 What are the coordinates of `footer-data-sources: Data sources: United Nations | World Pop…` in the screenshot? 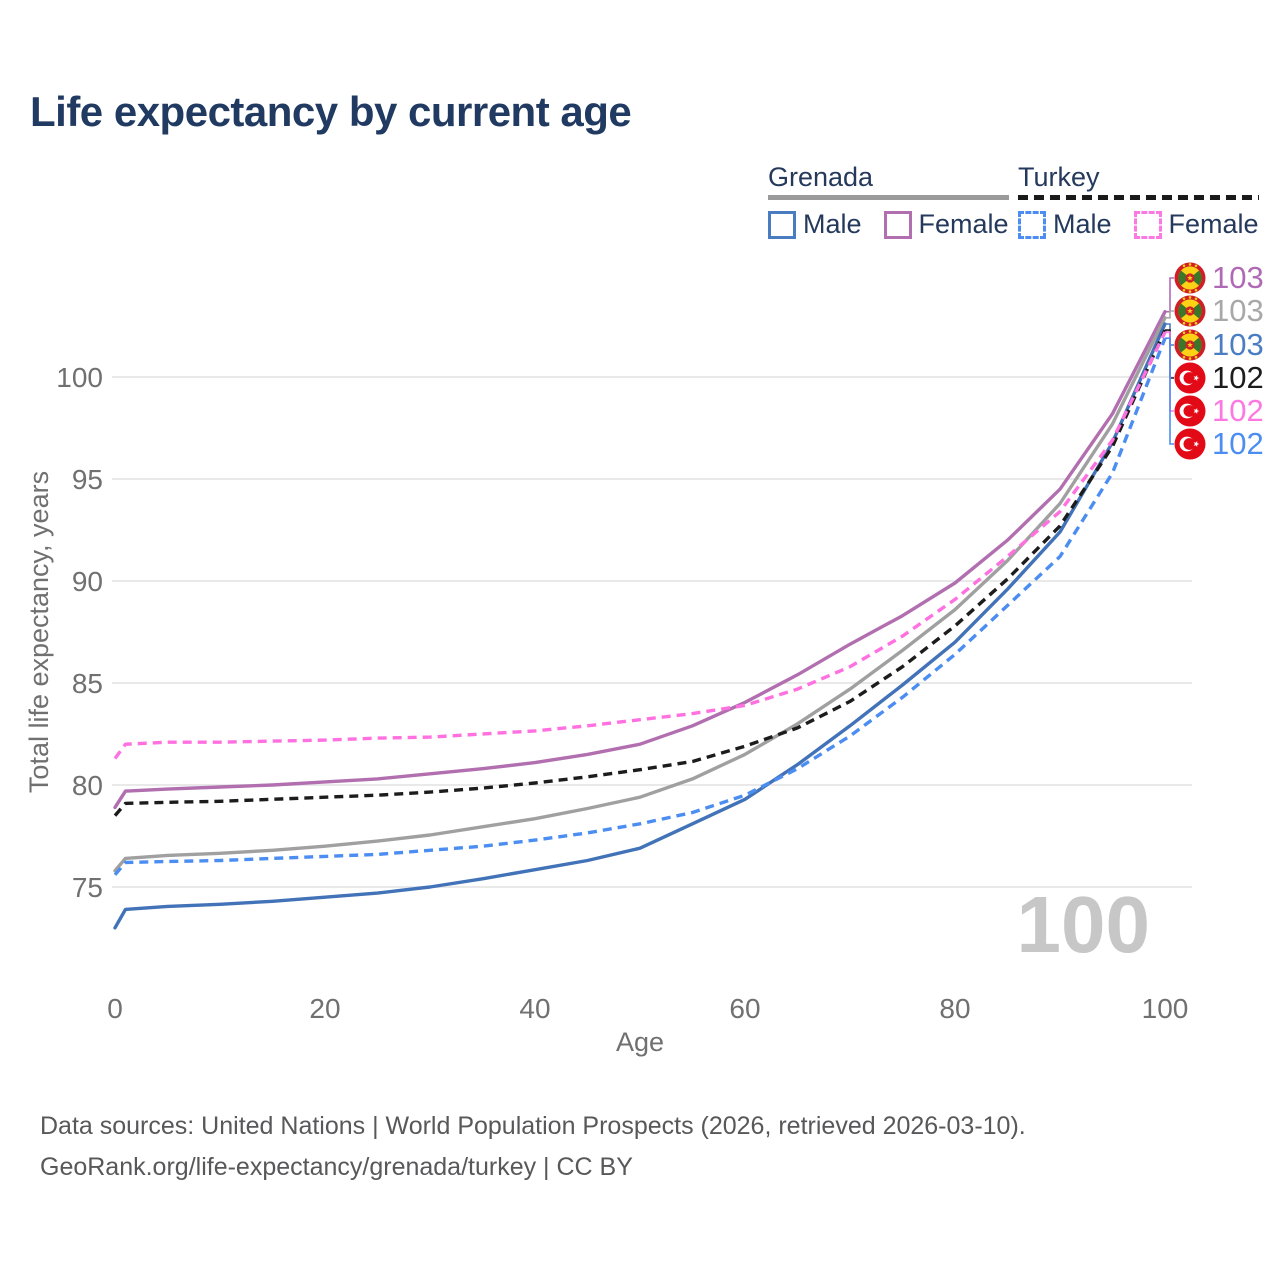 It's located at (533, 1126).